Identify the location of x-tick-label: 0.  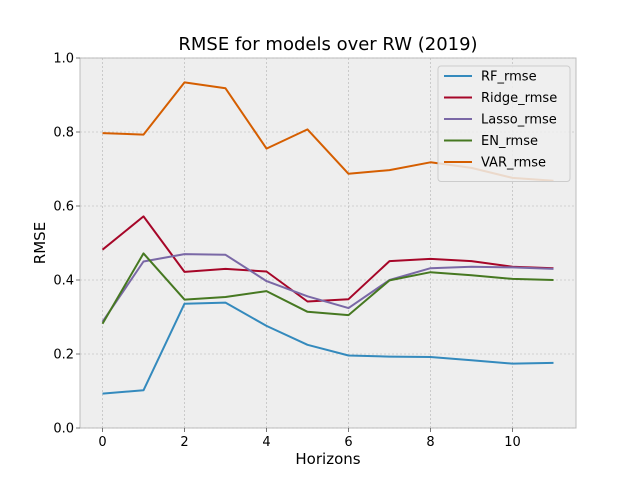
(102, 442).